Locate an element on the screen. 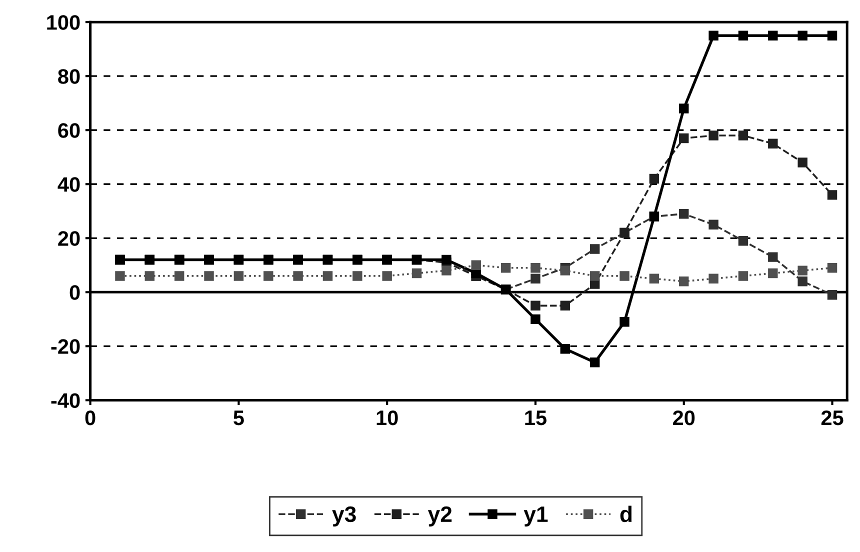  legend-label: y2 is located at coordinates (440, 516).